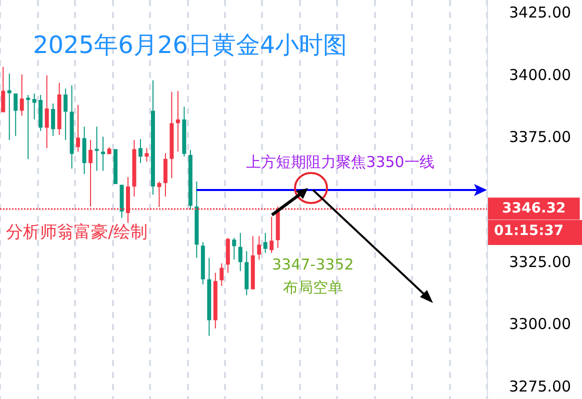 The image size is (582, 399). What do you see at coordinates (534, 208) in the screenshot?
I see `ref-line-label: 3346.32` at bounding box center [534, 208].